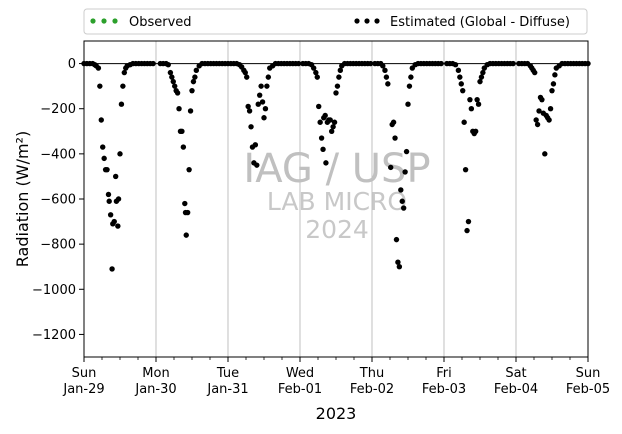 This screenshot has height=434, width=622. What do you see at coordinates (83, 389) in the screenshot?
I see `x-tick-label-date: Jan-29` at bounding box center [83, 389].